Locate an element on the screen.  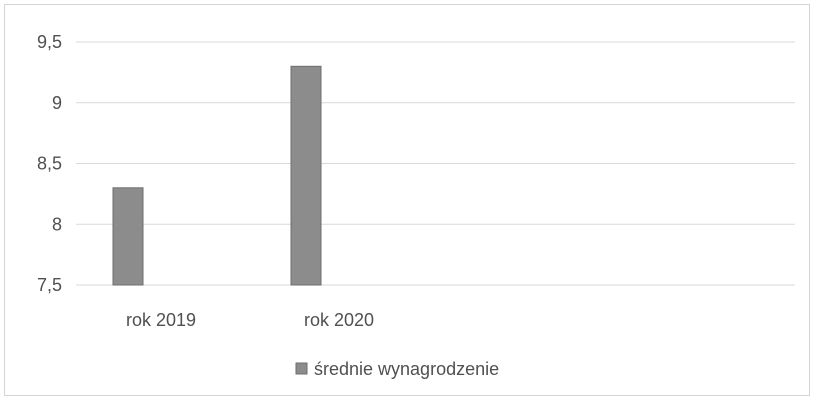
bar-rok-2019 is located at coordinates (128, 236).